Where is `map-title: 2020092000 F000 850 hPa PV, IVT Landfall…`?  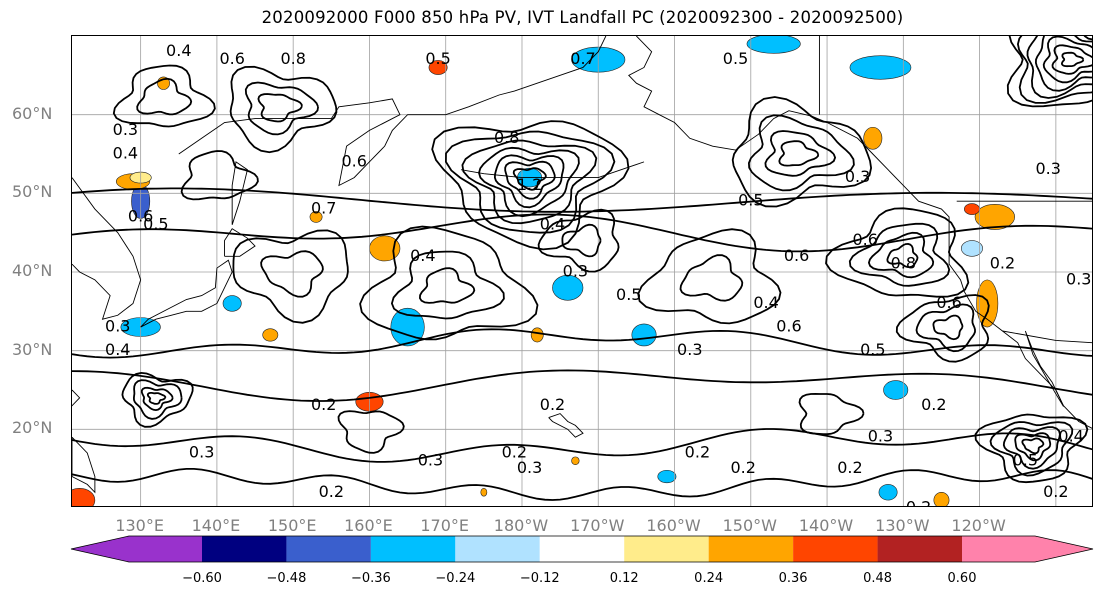
map-title: 2020092000 F000 850 hPa PV, IVT Landfall… is located at coordinates (582, 17).